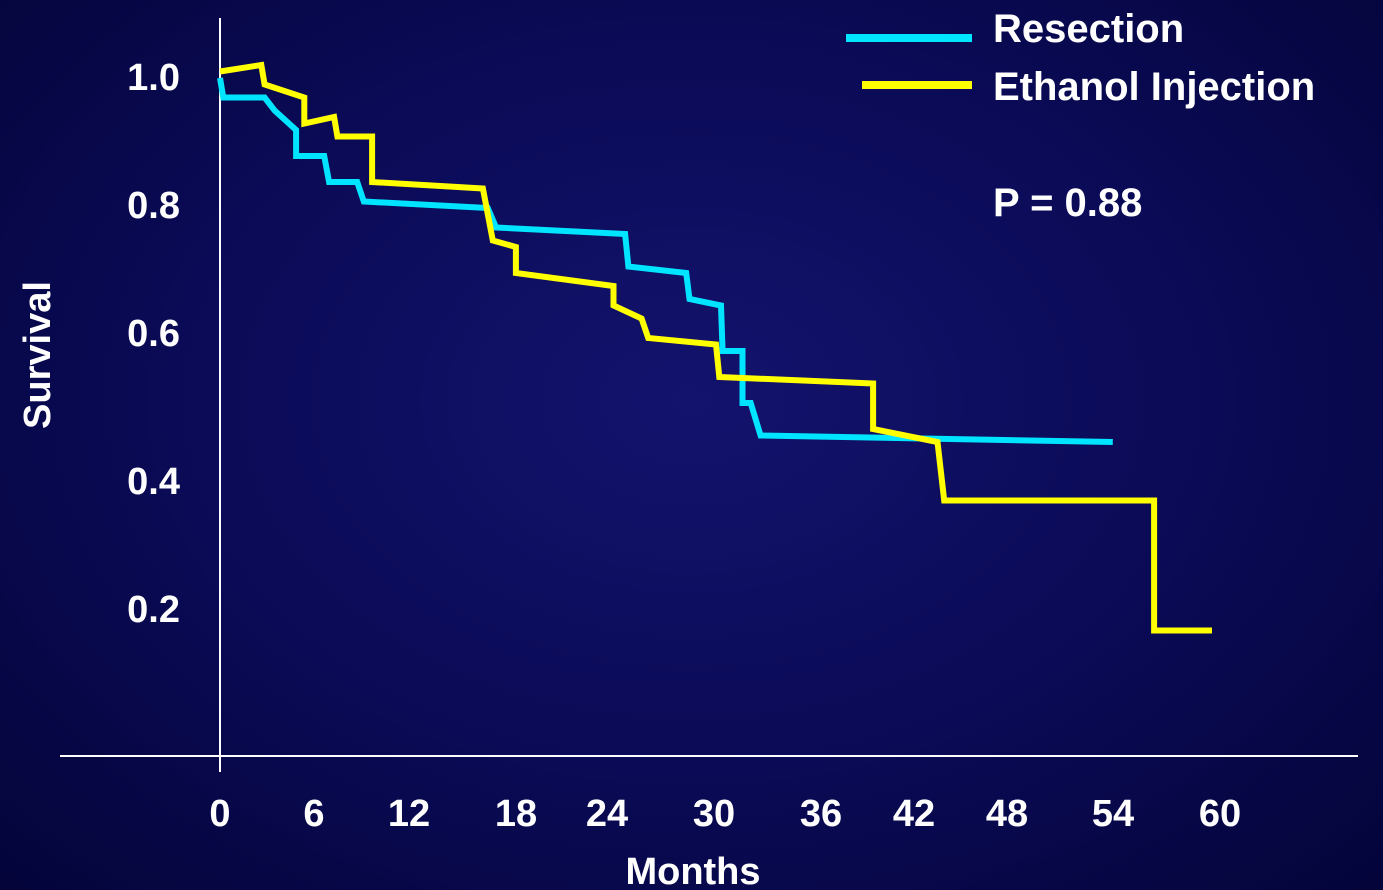 Image resolution: width=1383 pixels, height=890 pixels. What do you see at coordinates (153, 610) in the screenshot?
I see `y-tick-label: 0.2` at bounding box center [153, 610].